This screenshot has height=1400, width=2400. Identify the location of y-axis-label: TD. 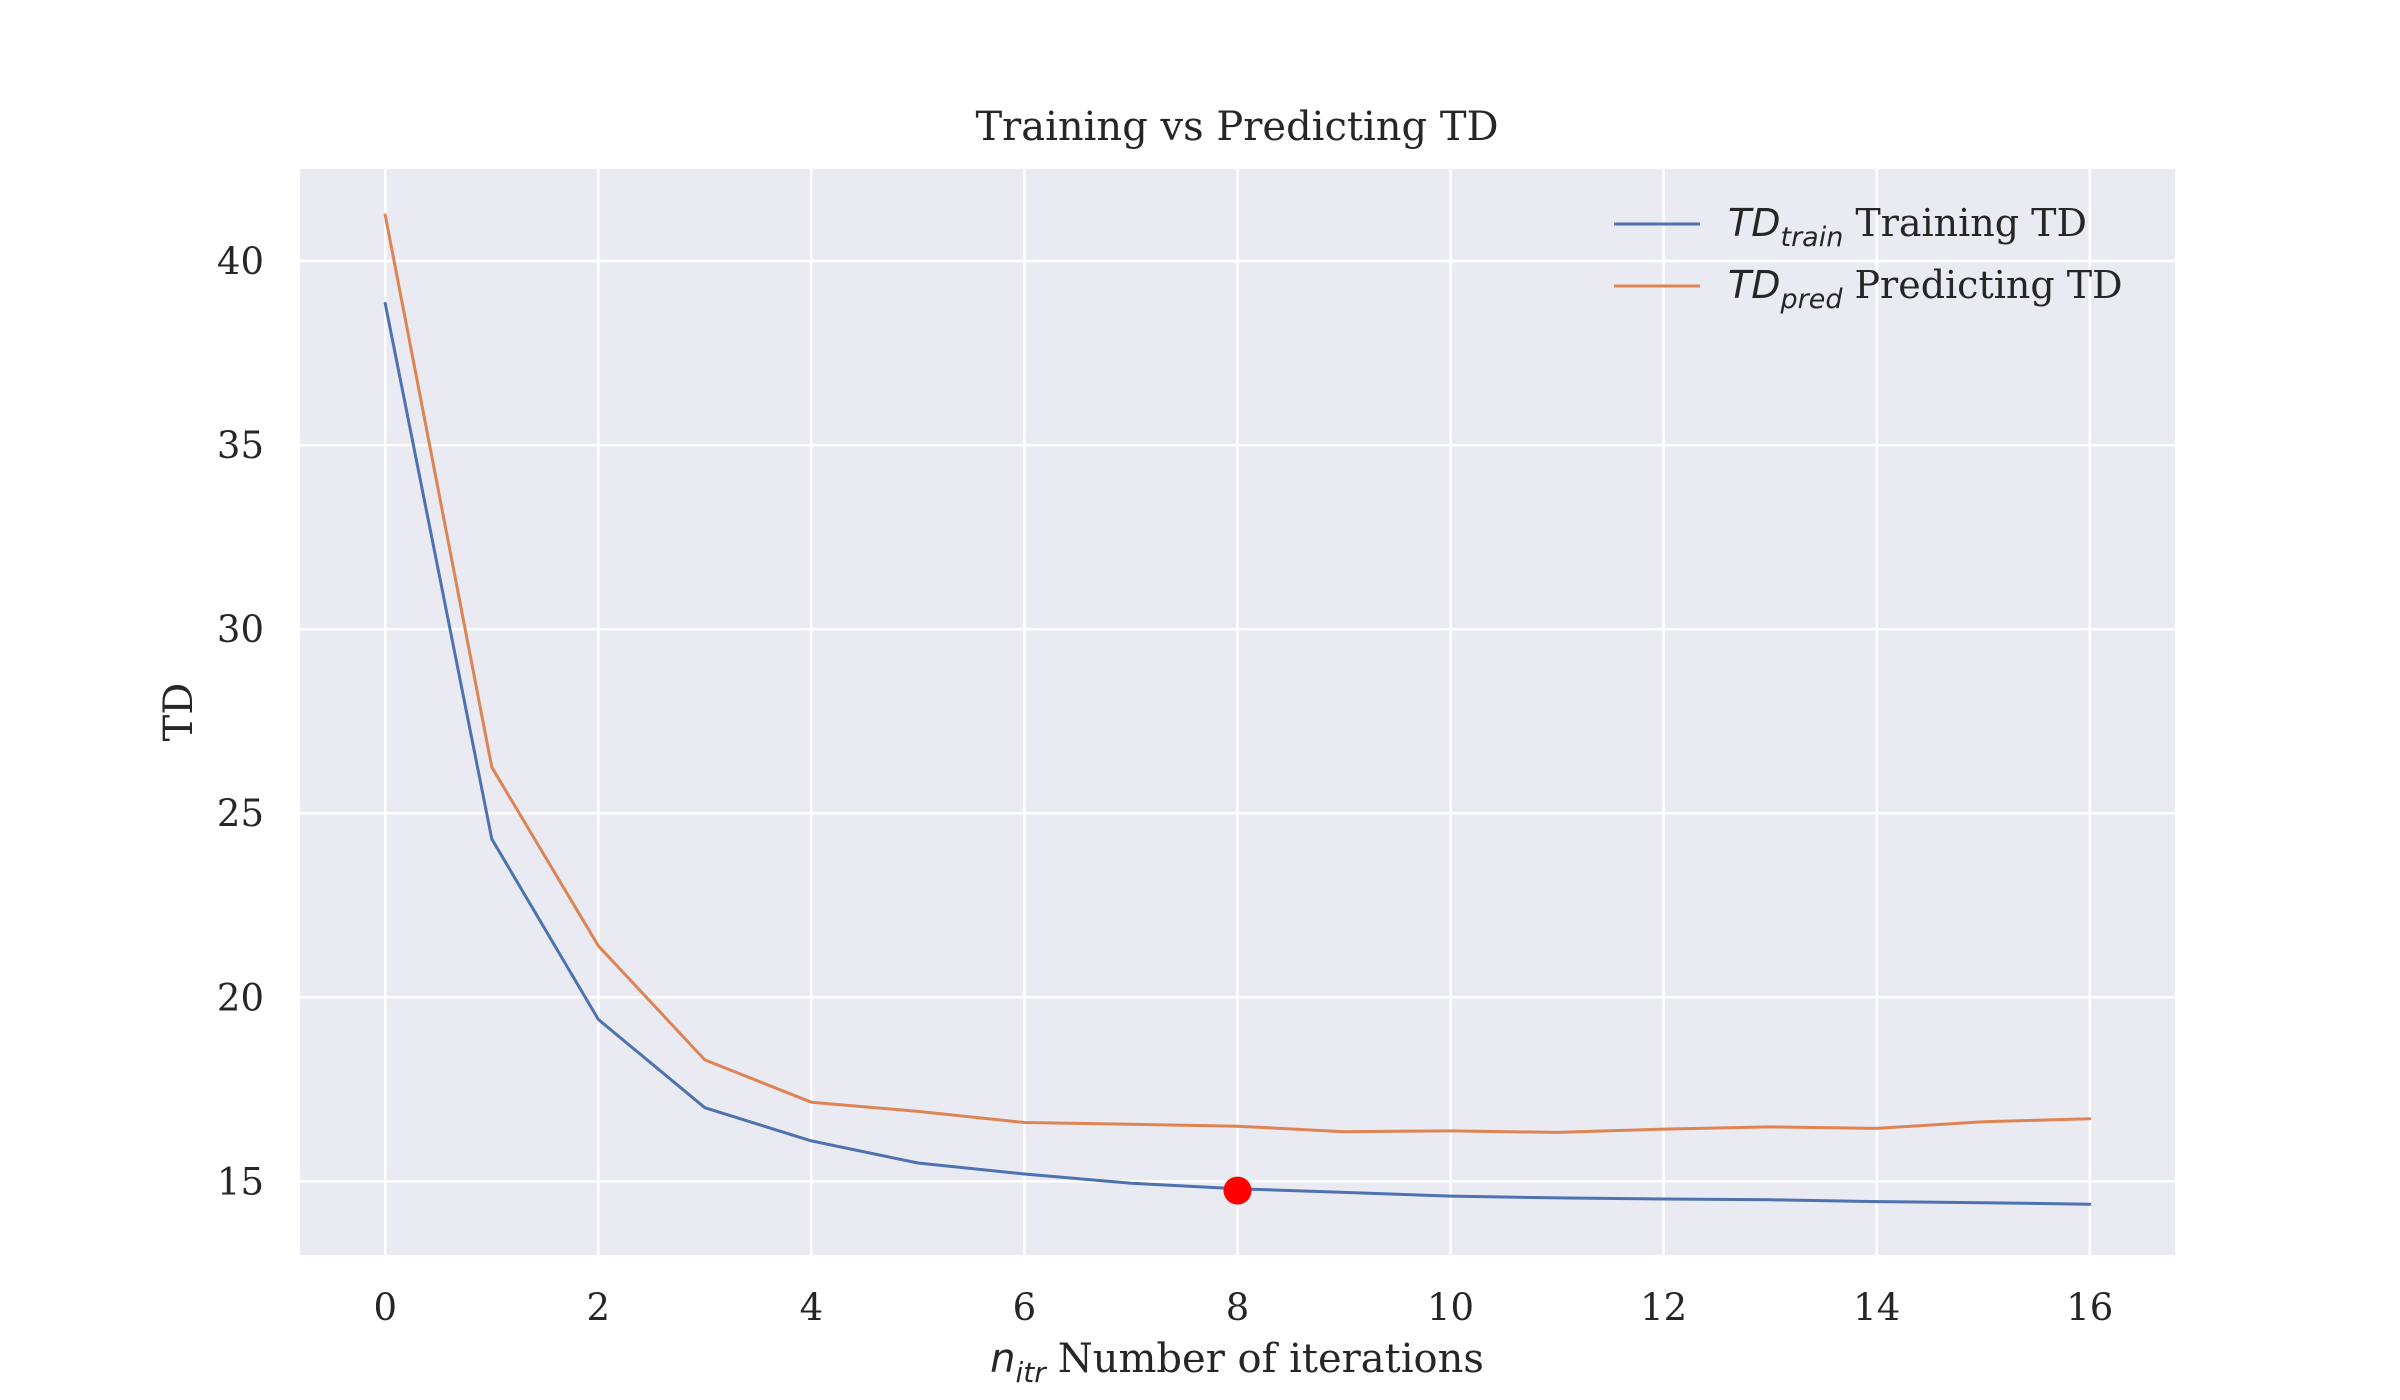
(179, 712).